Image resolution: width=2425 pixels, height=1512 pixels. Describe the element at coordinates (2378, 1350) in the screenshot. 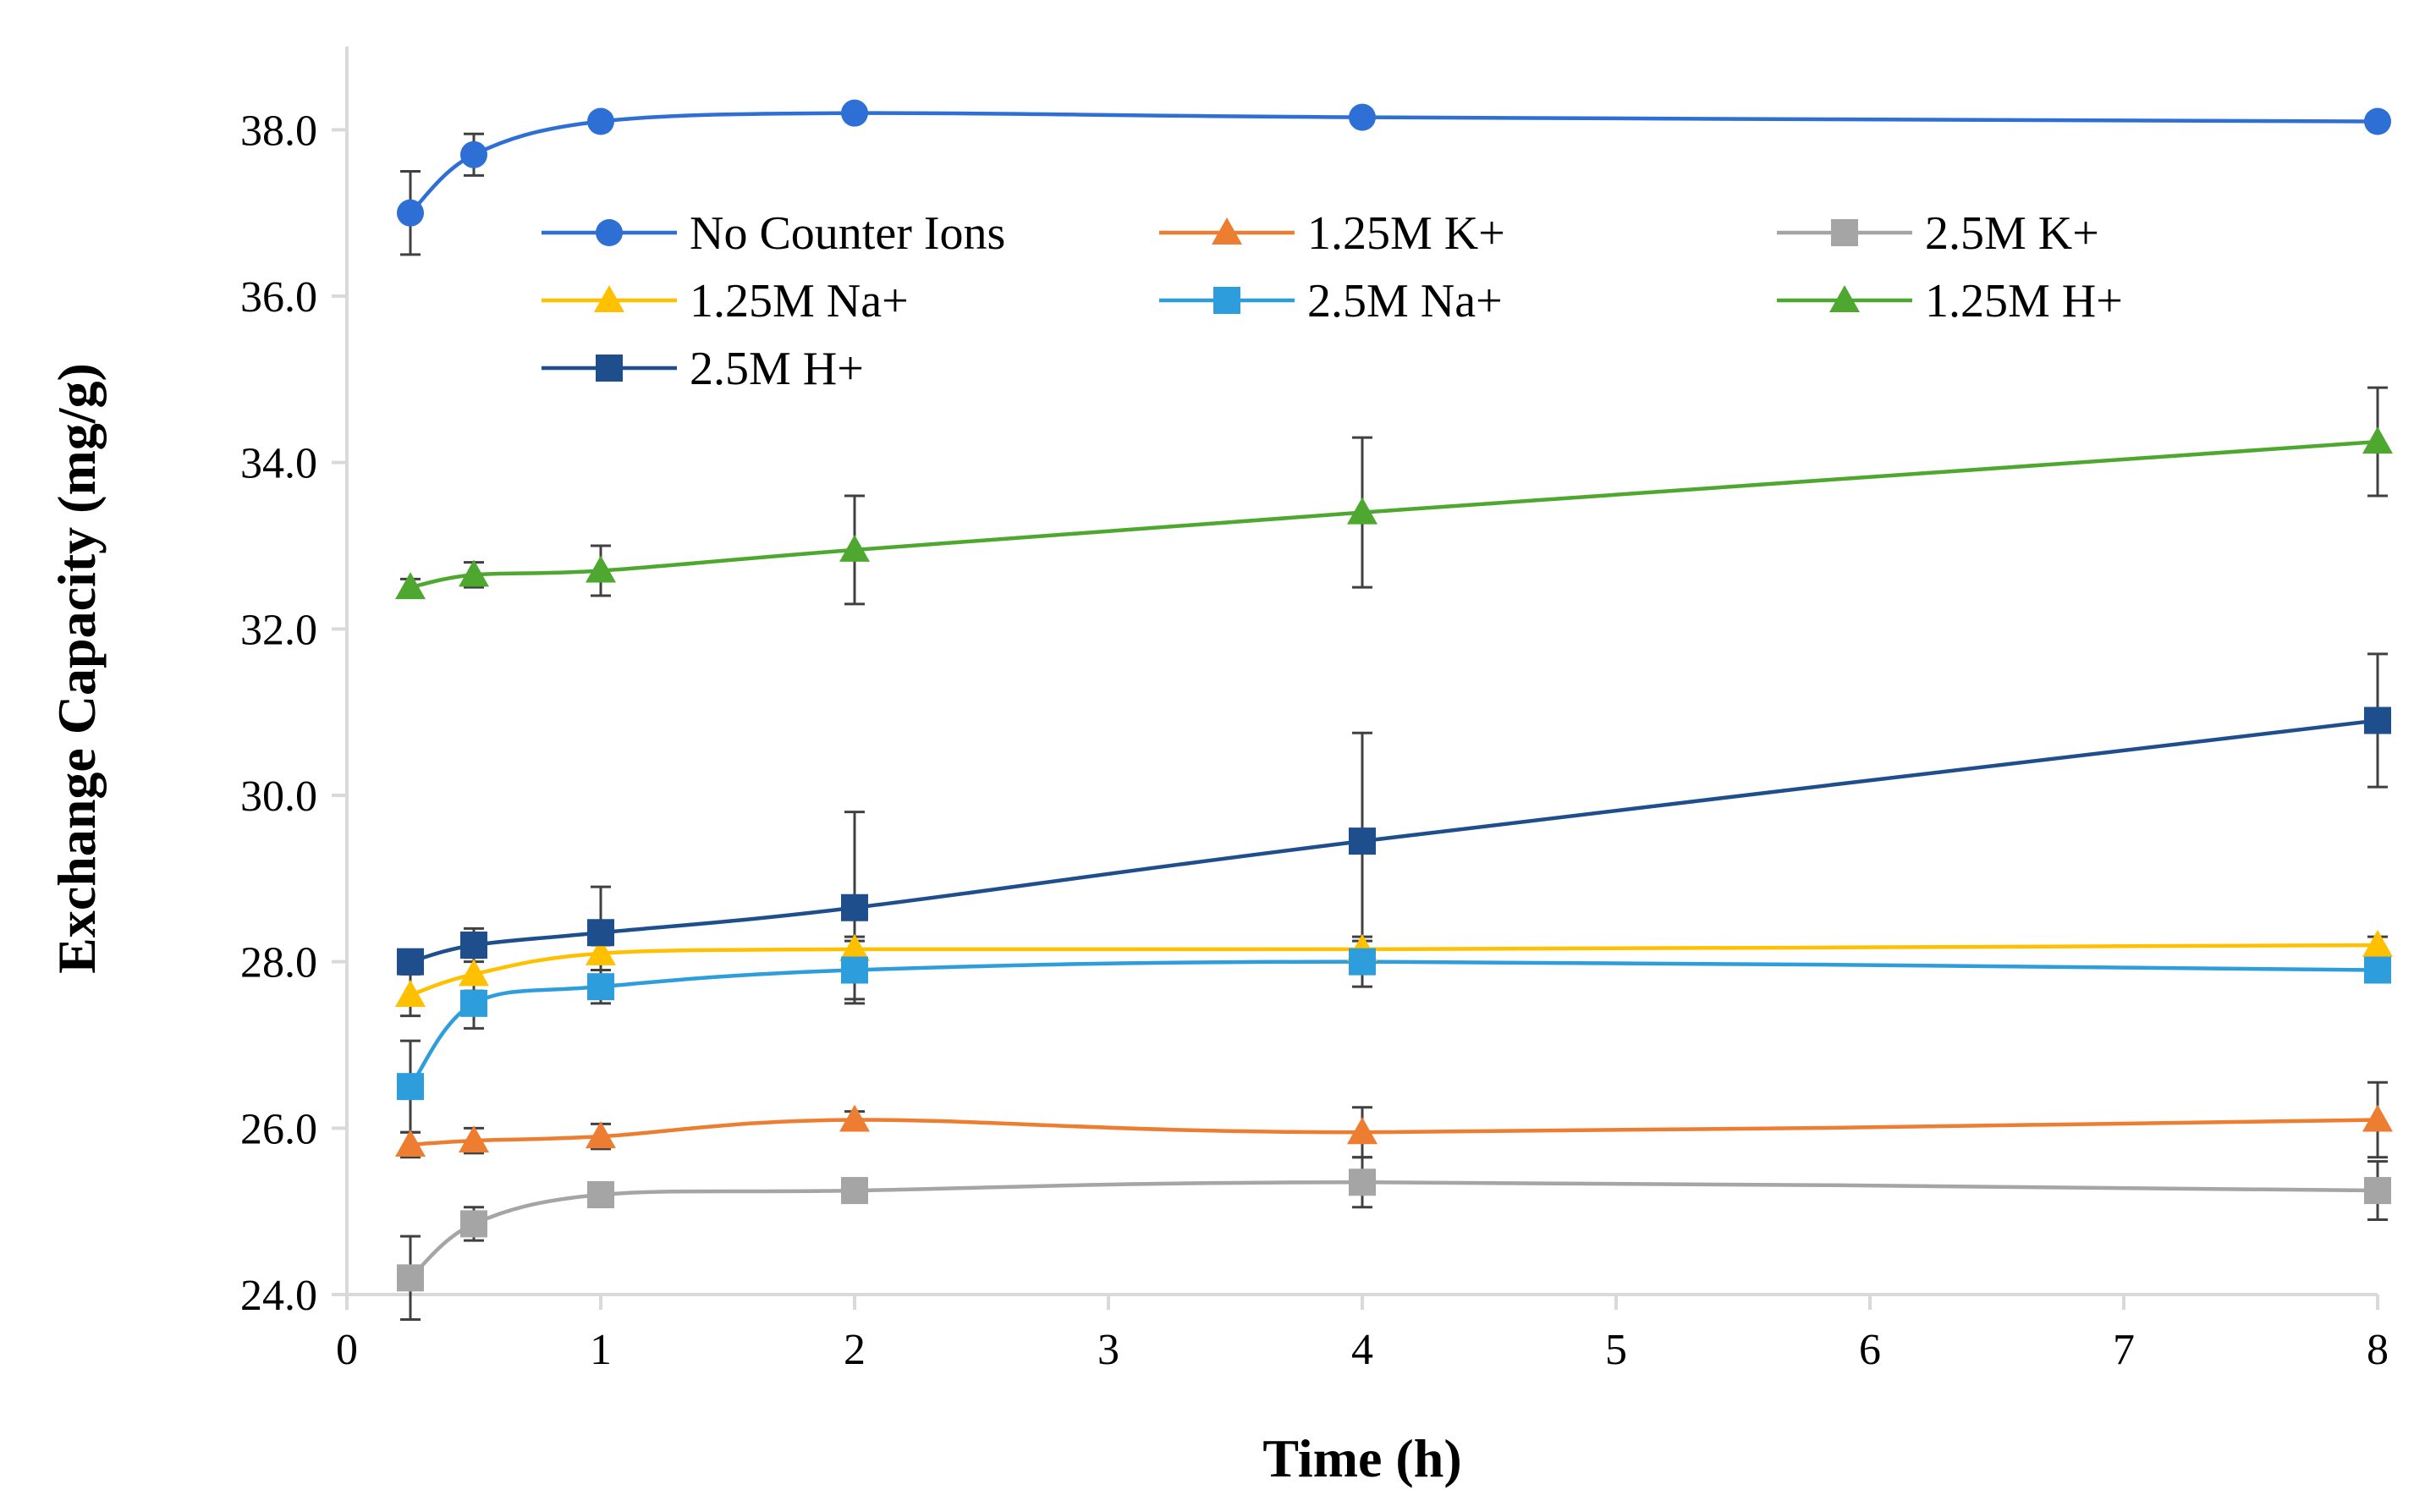

I see `x-tick-label: 8` at that location.